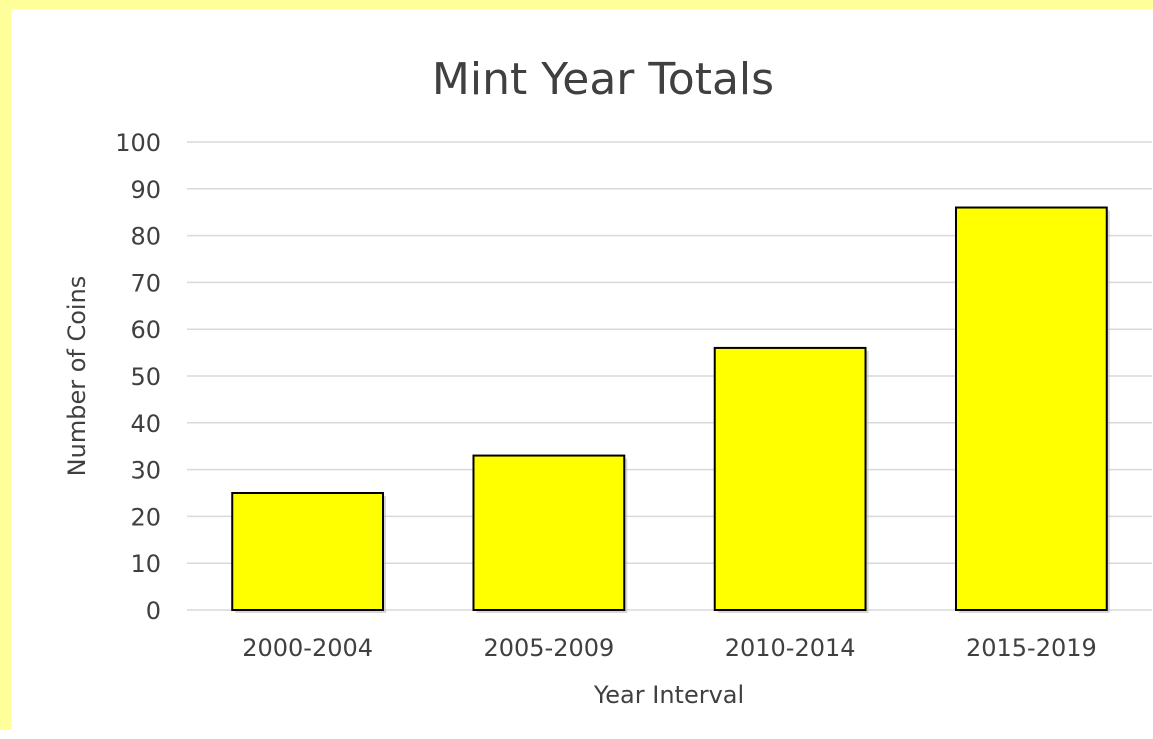 The width and height of the screenshot is (1153, 739). Describe the element at coordinates (153, 611) in the screenshot. I see `y-tick-label: 0` at that location.